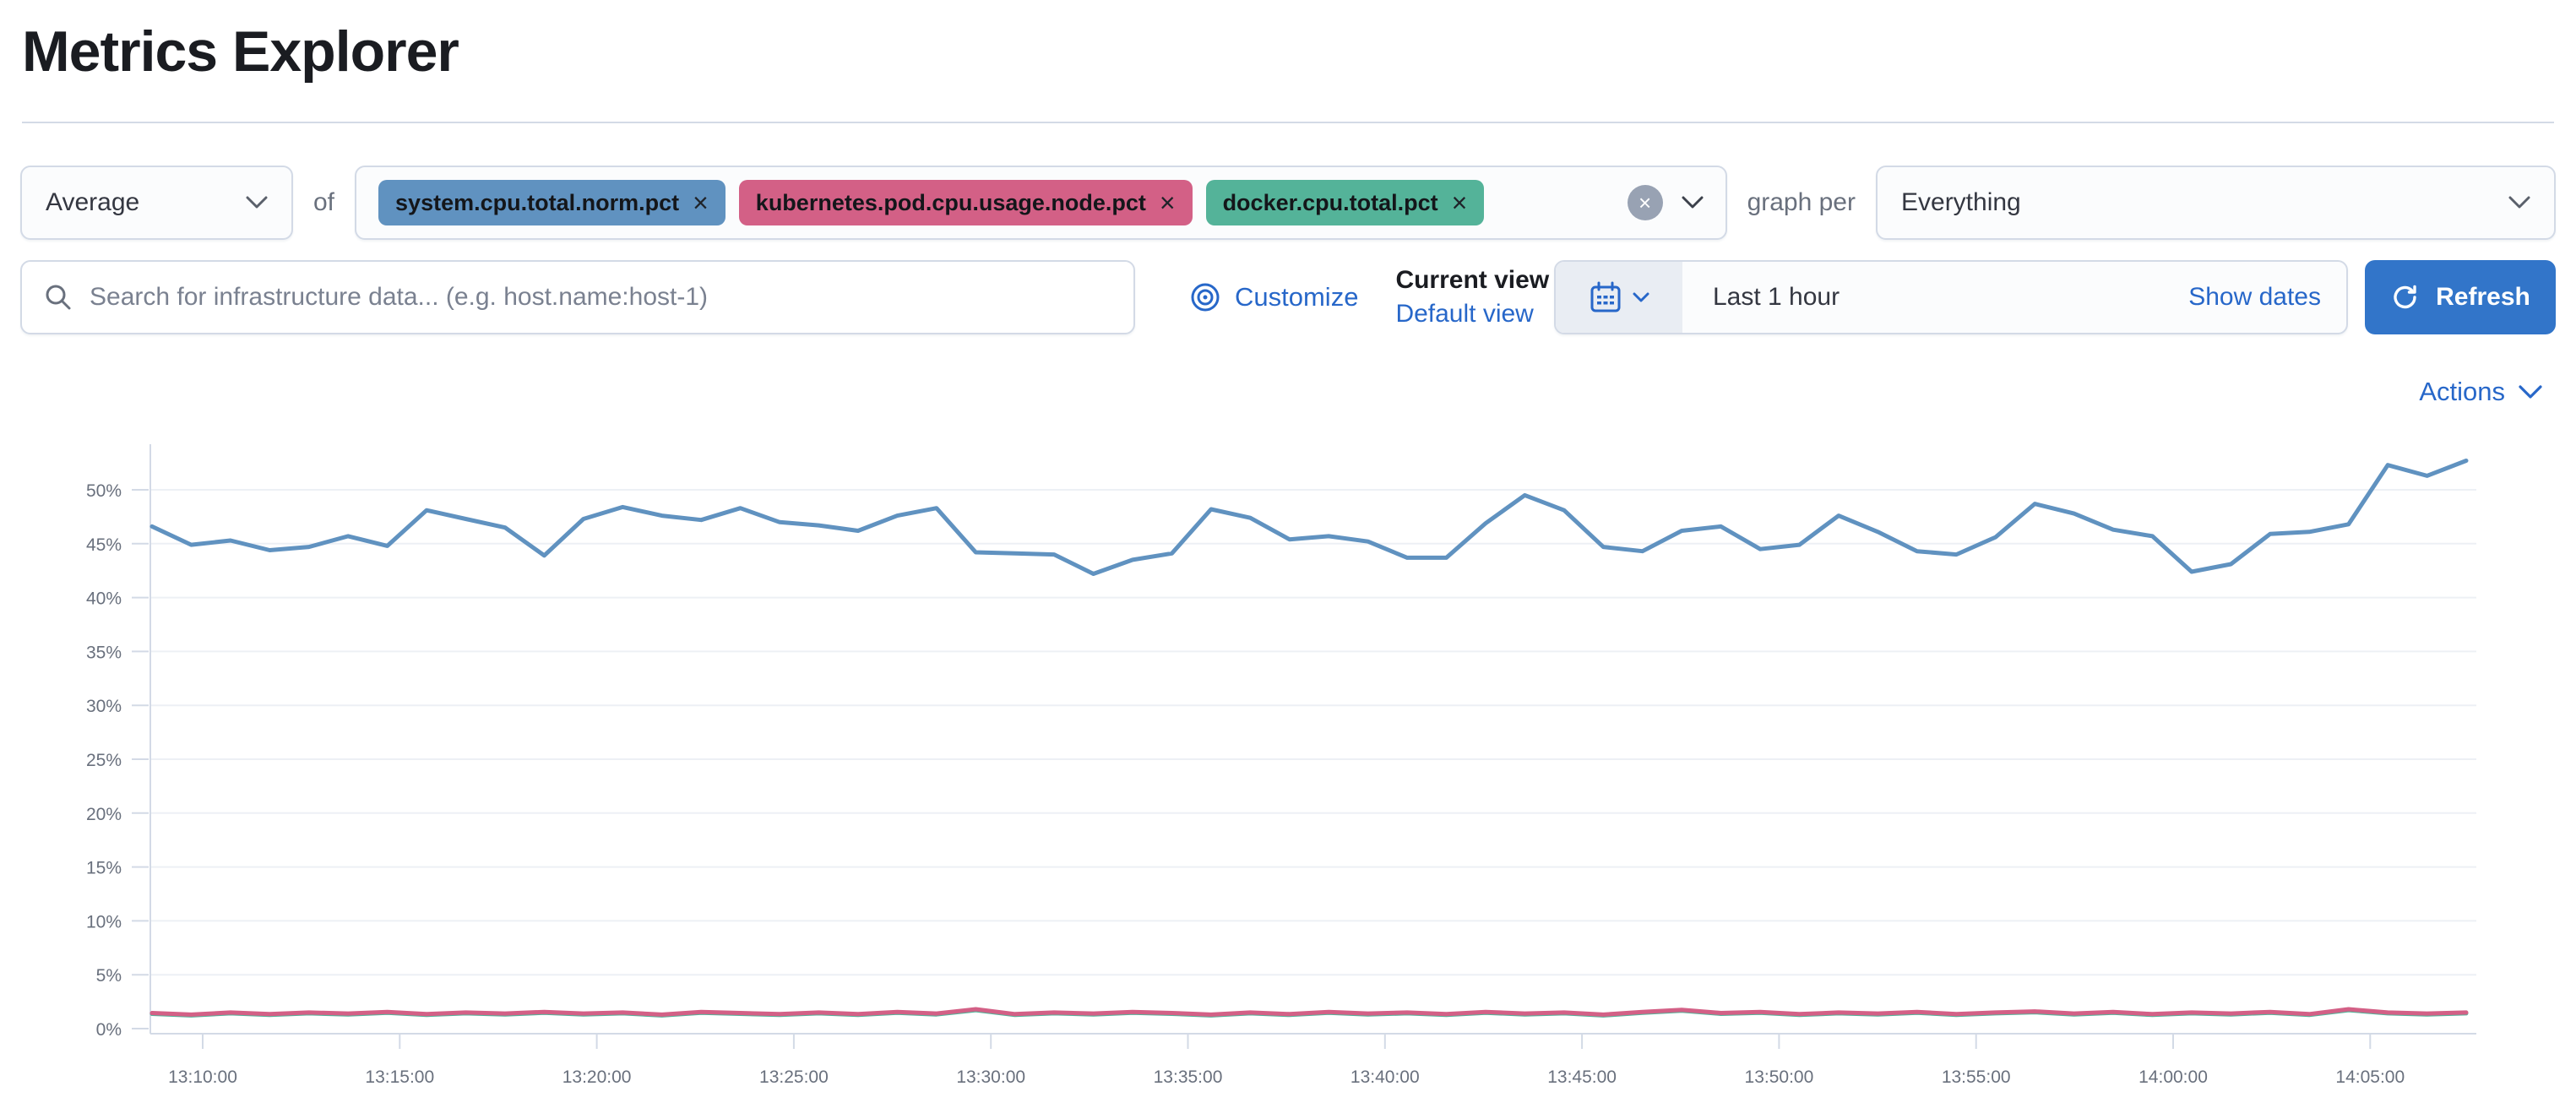 The image size is (2576, 1108). I want to click on series-line-Average(kubernetes.pod.cpu.usage.node.pct), so click(1309, 1012).